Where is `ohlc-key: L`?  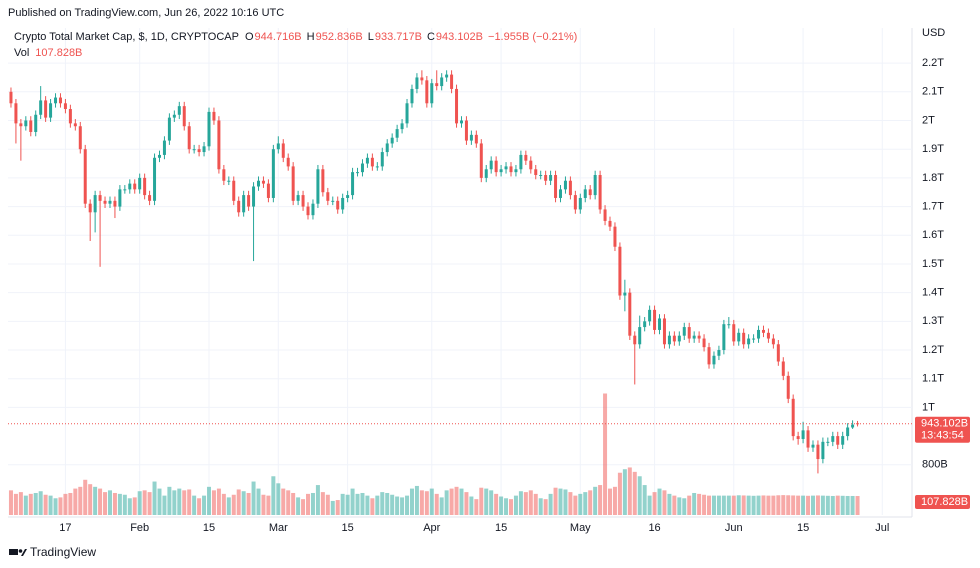
ohlc-key: L is located at coordinates (371, 37).